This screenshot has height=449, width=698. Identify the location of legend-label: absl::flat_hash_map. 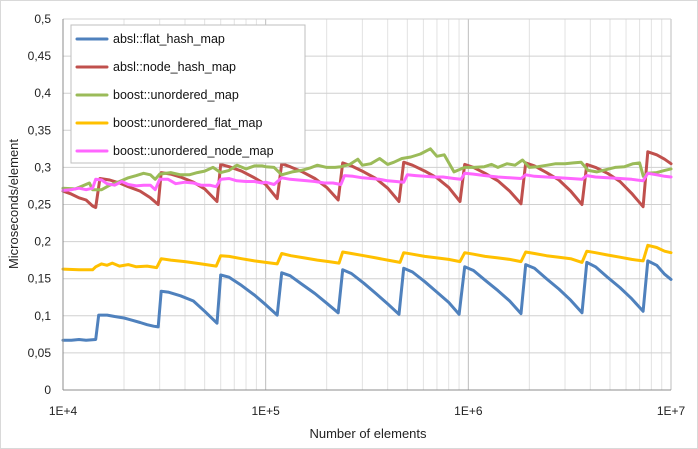
(169, 39).